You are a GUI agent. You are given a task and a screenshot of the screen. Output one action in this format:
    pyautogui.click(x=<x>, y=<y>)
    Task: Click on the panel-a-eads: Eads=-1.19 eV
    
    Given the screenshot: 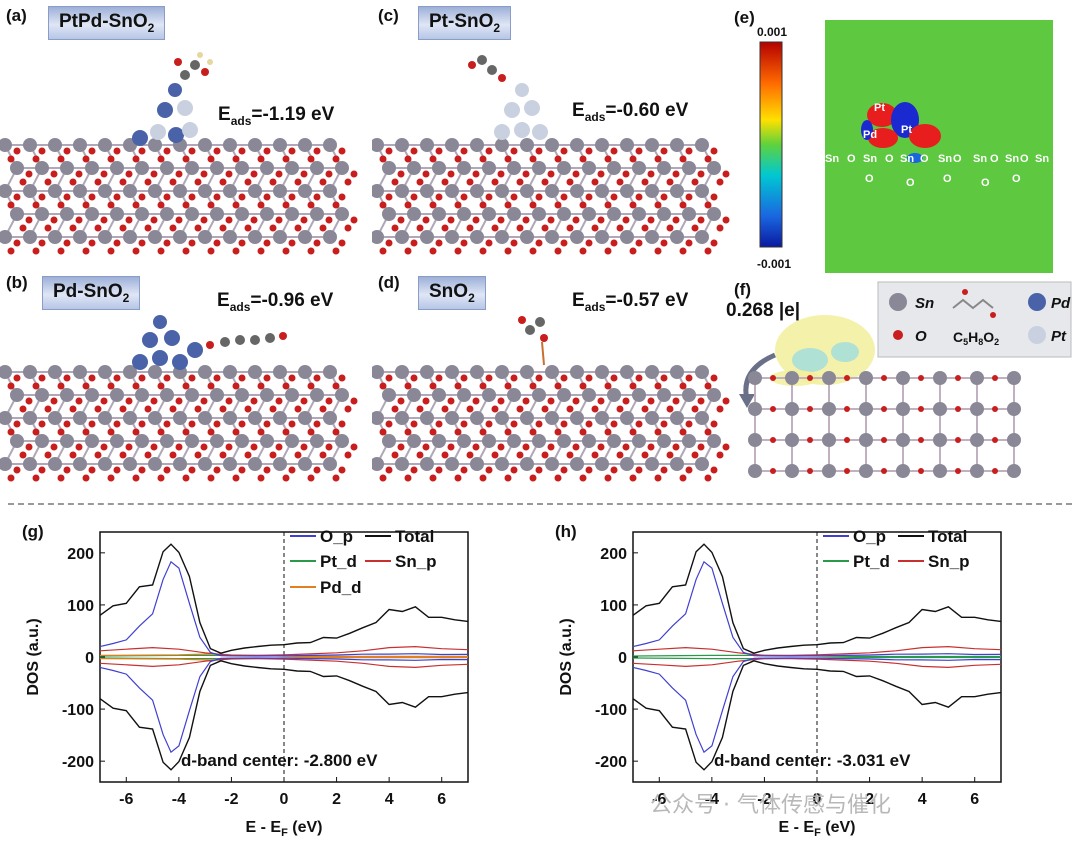 What is the action you would take?
    pyautogui.click(x=276, y=116)
    